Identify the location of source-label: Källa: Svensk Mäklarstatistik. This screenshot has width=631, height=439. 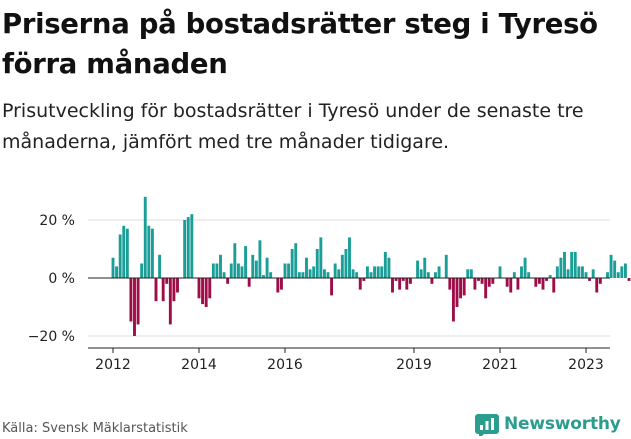
(95, 428).